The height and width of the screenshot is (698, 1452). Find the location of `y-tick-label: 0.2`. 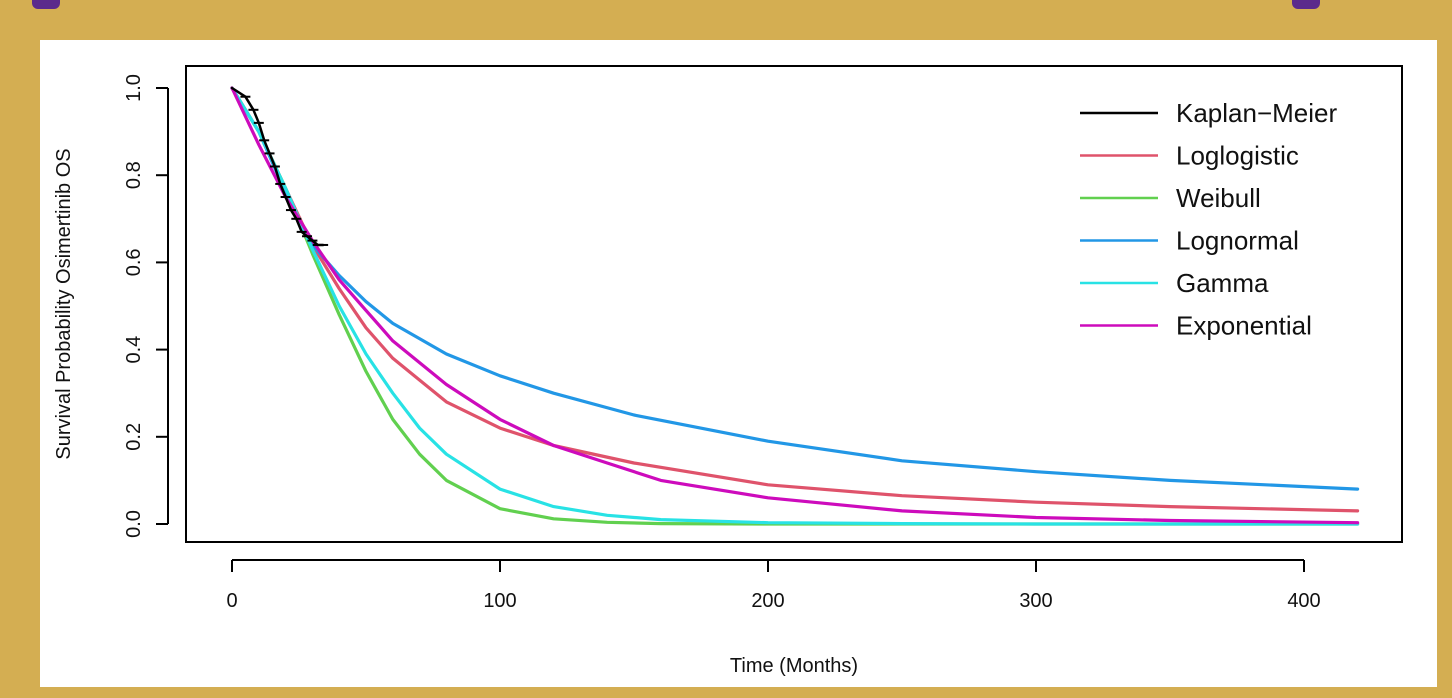

y-tick-label: 0.2 is located at coordinates (134, 437).